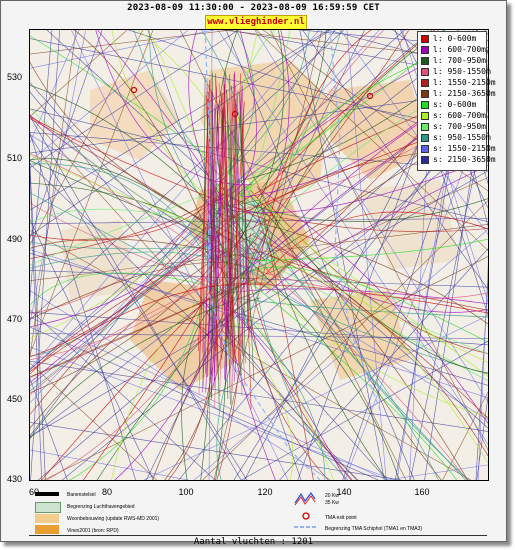 The width and height of the screenshot is (515, 550). Describe the element at coordinates (458, 160) in the screenshot. I see `legend-item: s: 2150-3650m` at that location.